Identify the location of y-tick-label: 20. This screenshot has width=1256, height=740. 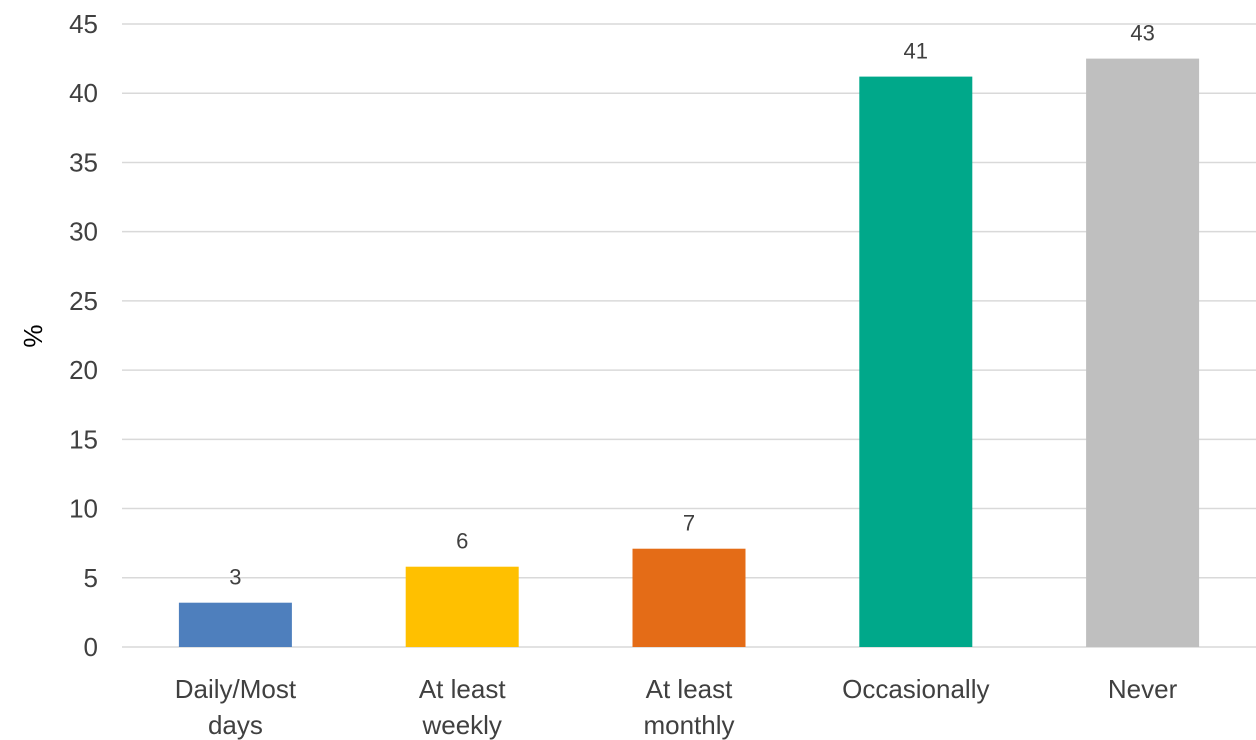
(83, 370).